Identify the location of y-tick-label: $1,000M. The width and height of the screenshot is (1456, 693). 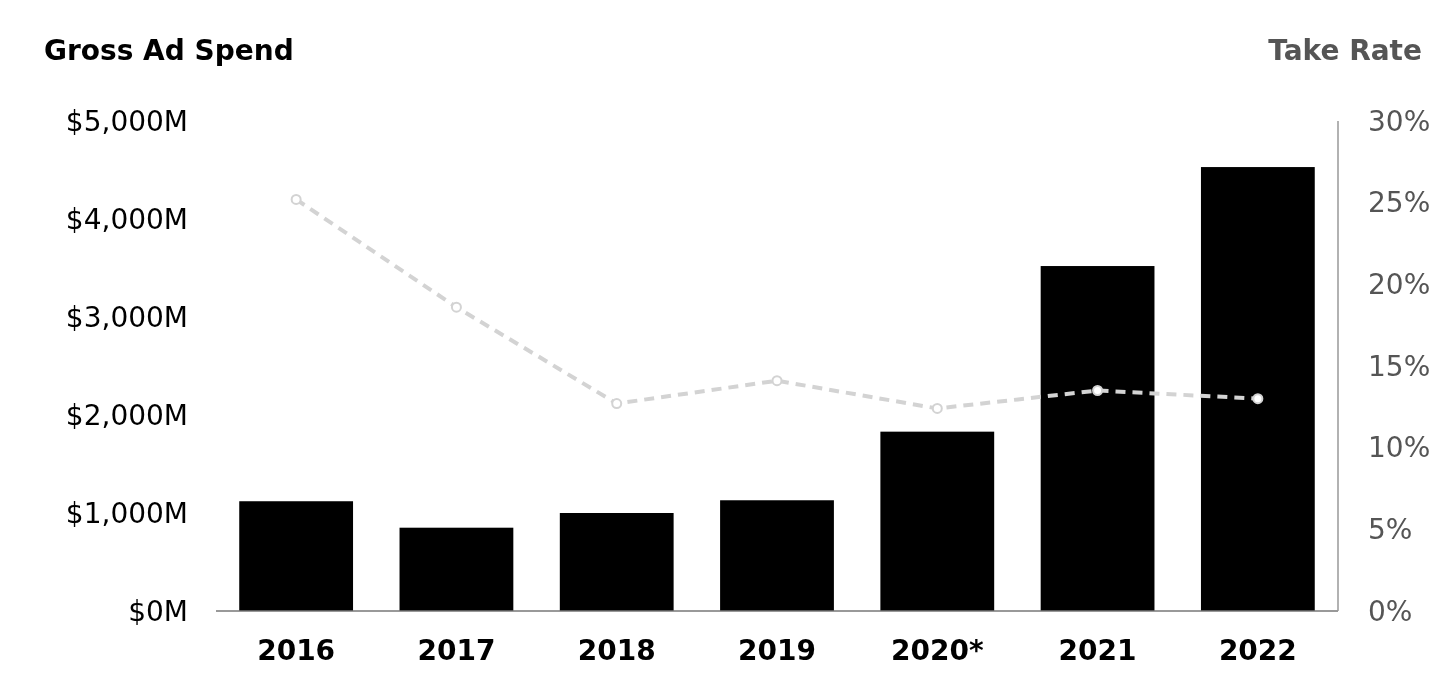
(126, 513).